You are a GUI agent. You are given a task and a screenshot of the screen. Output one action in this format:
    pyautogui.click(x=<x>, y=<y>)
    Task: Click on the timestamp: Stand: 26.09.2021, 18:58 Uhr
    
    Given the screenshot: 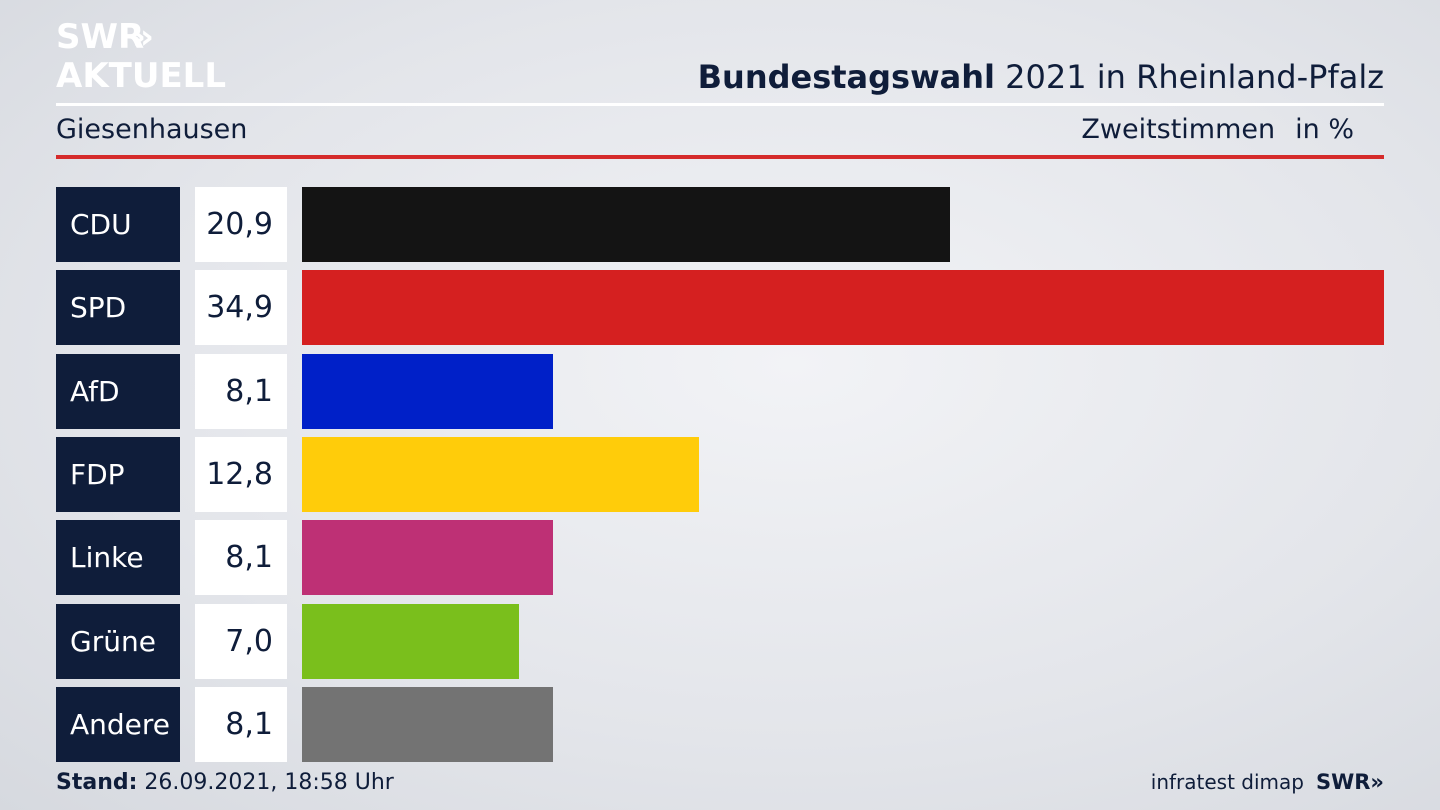 What is the action you would take?
    pyautogui.click(x=225, y=782)
    